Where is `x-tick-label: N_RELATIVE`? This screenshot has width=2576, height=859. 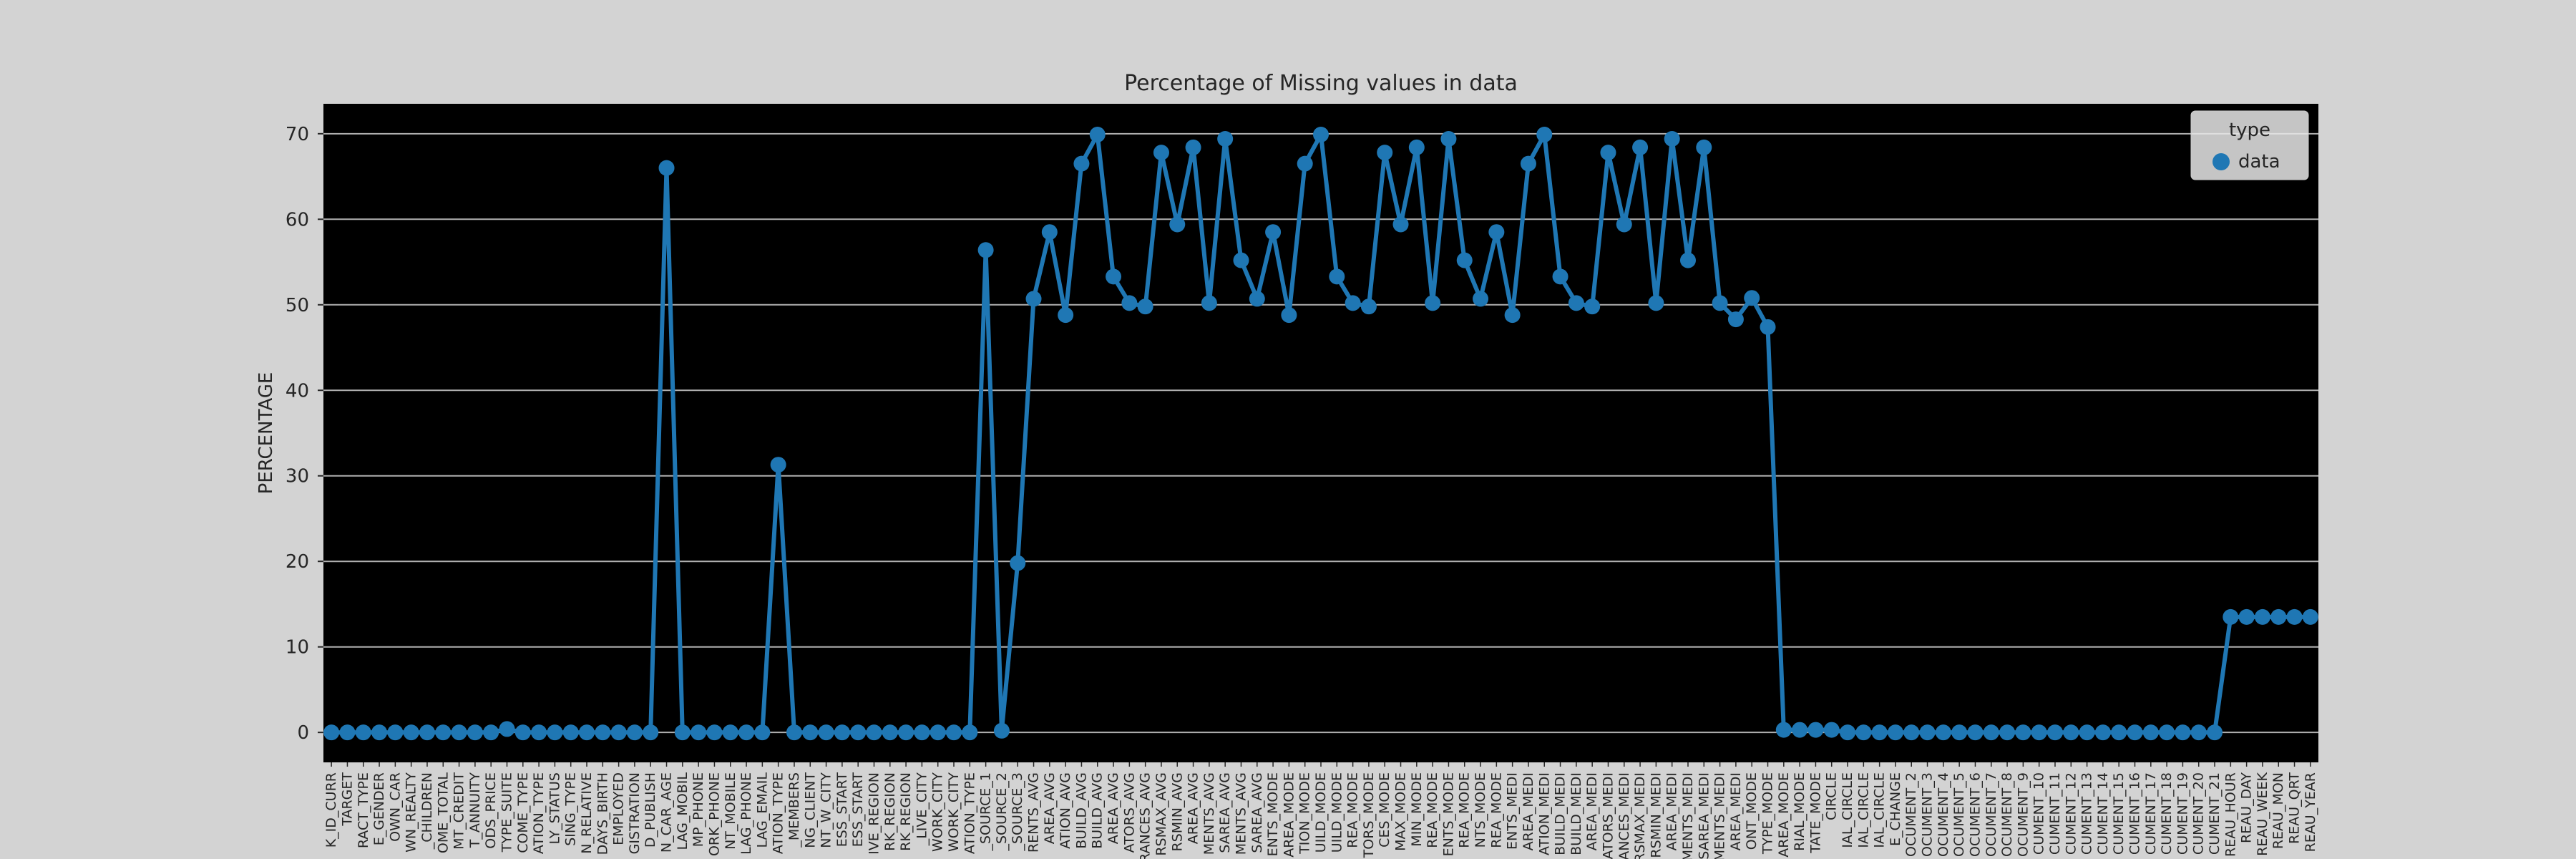 x-tick-label: N_RELATIVE is located at coordinates (587, 813).